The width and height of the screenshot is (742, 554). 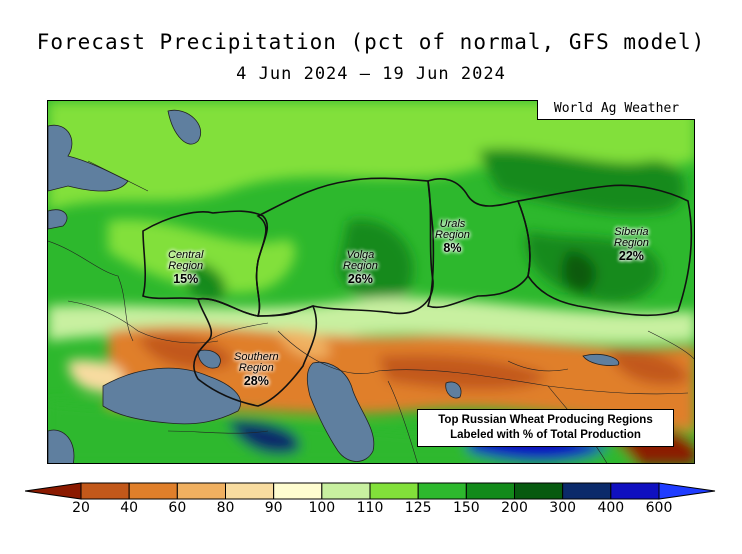 I want to click on region-label-central: Central Region 15%, so click(x=185, y=268).